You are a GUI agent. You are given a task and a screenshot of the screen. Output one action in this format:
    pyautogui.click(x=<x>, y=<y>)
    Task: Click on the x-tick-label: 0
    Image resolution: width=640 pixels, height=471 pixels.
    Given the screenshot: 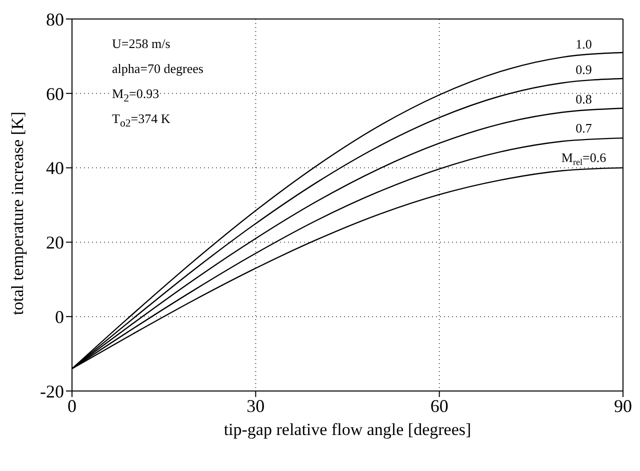 What is the action you would take?
    pyautogui.click(x=72, y=406)
    